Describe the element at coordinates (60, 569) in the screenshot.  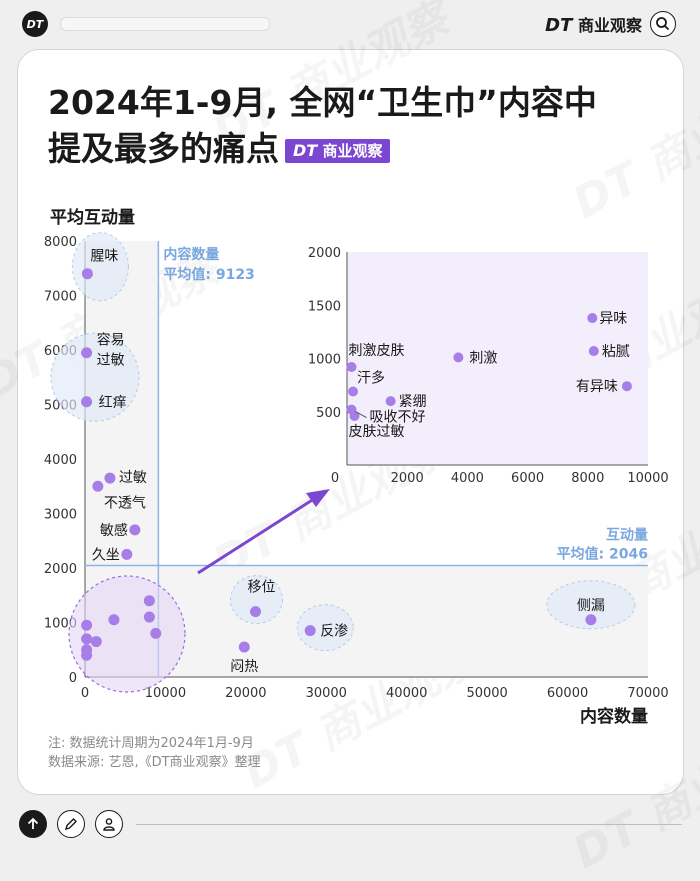
I see `y-tick-label: 2000` at that location.